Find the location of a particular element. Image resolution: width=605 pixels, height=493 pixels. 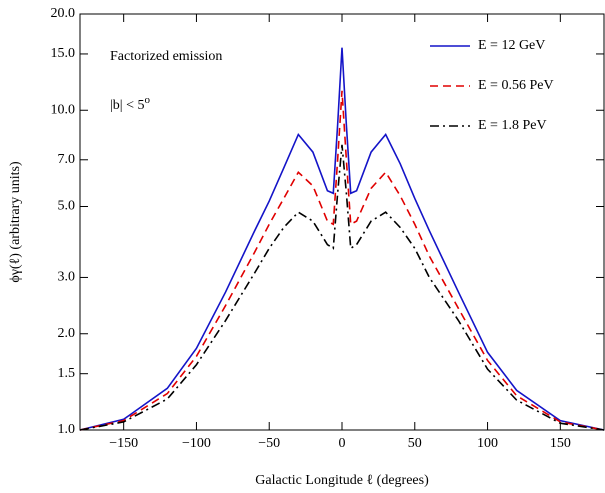

y-tick-label: 1.5 is located at coordinates (67, 373).